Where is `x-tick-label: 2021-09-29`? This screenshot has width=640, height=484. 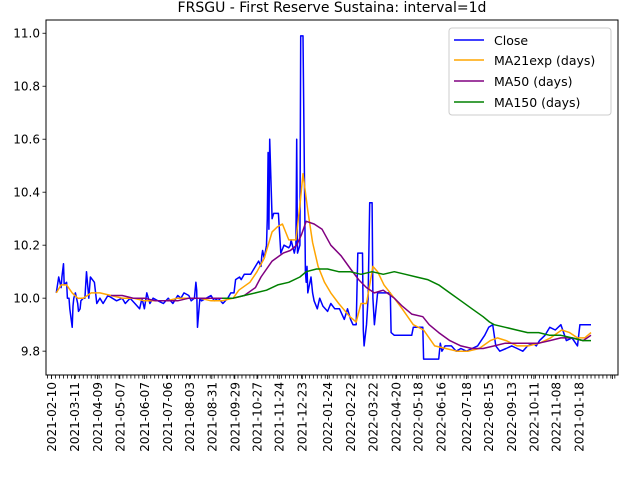
x-tick-label: 2021-09-29 is located at coordinates (235, 417).